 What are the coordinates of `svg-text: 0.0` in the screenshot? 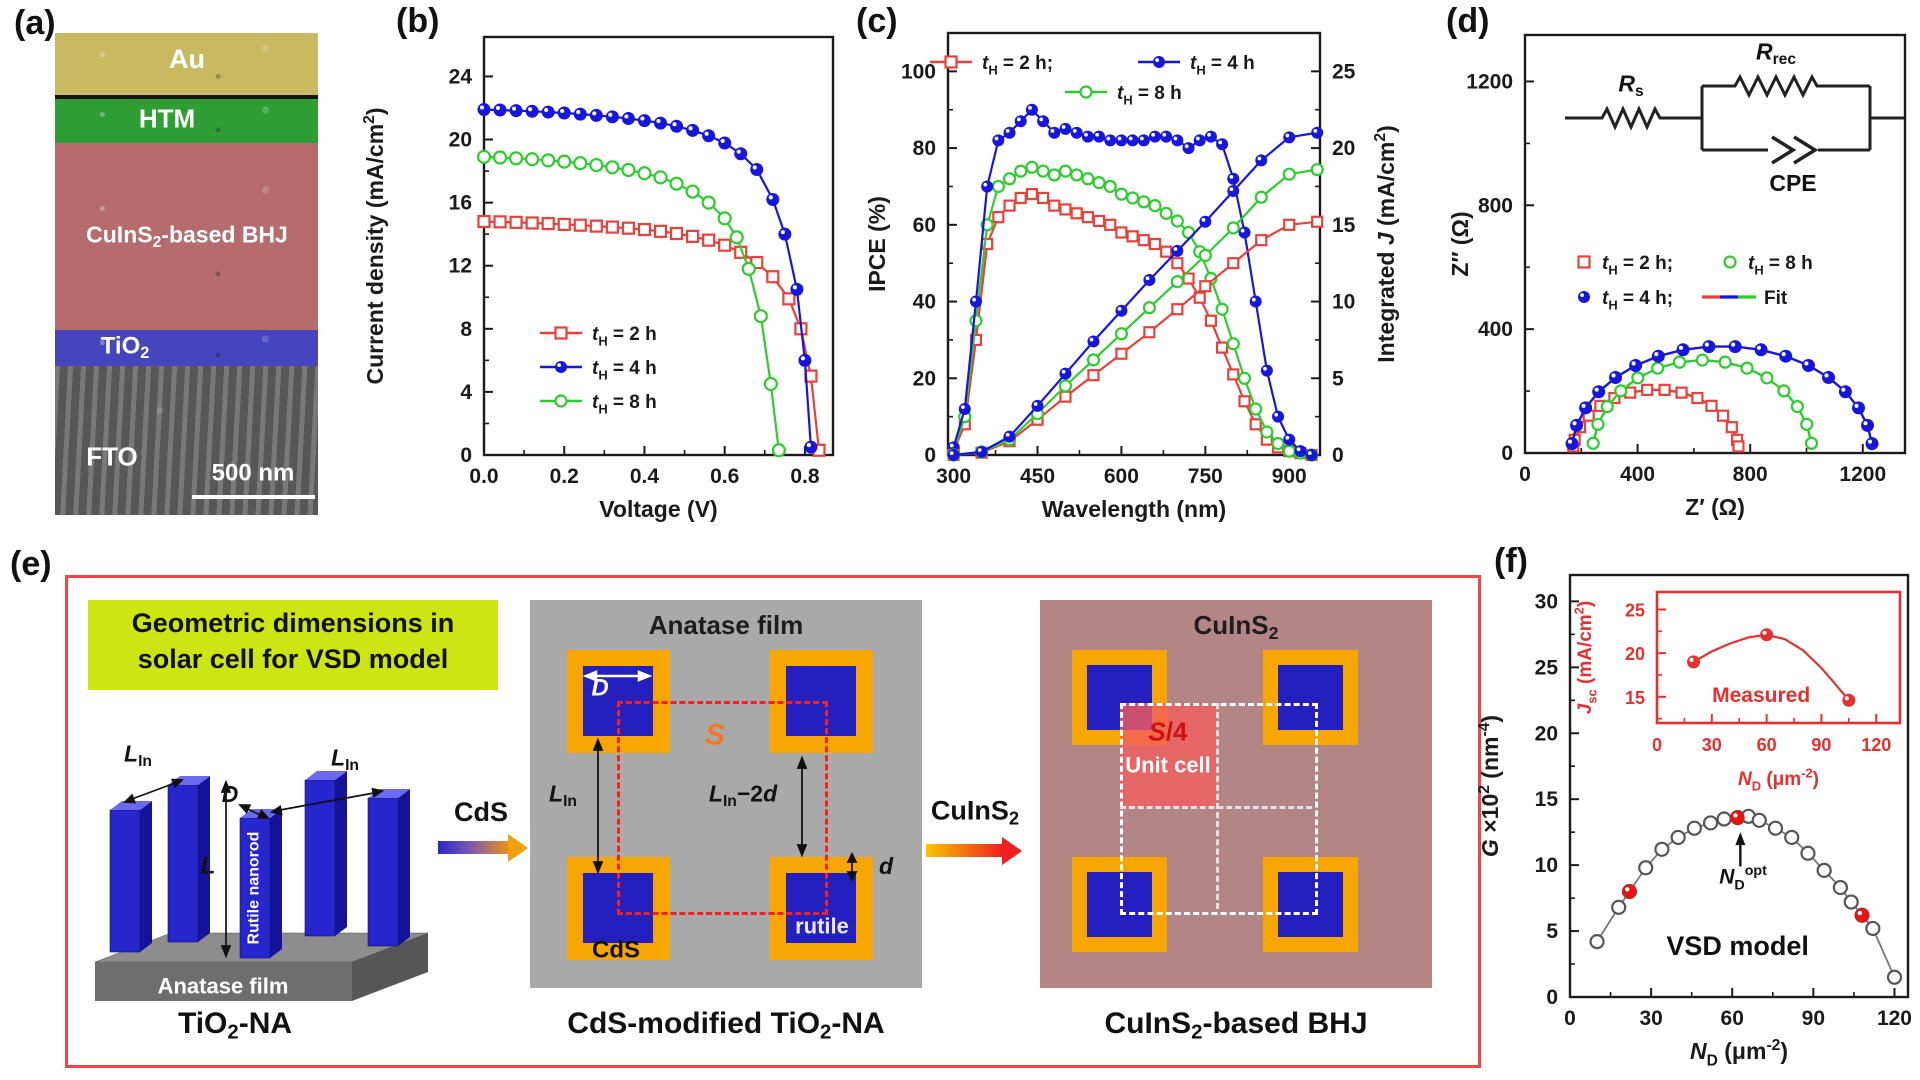 It's located at (483, 476).